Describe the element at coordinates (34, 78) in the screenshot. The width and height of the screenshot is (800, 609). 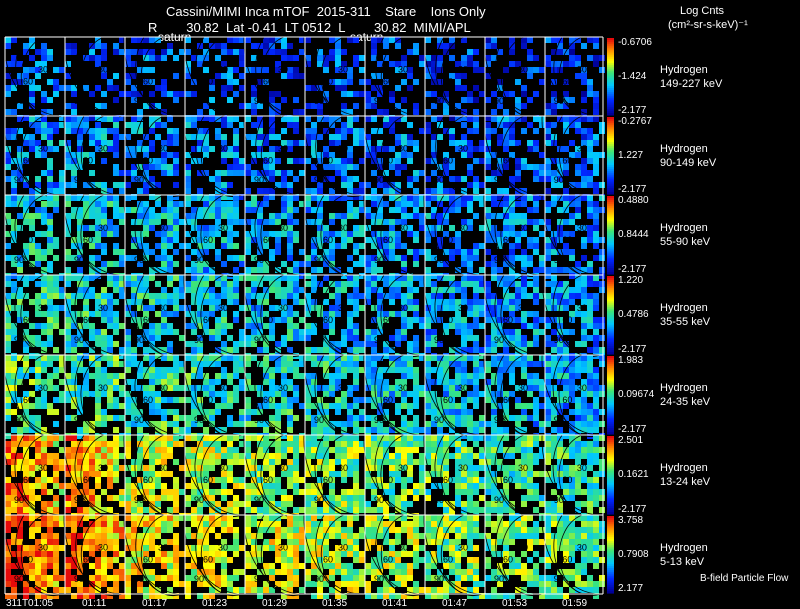
I see `frame-r0-c0: 30 60 90` at that location.